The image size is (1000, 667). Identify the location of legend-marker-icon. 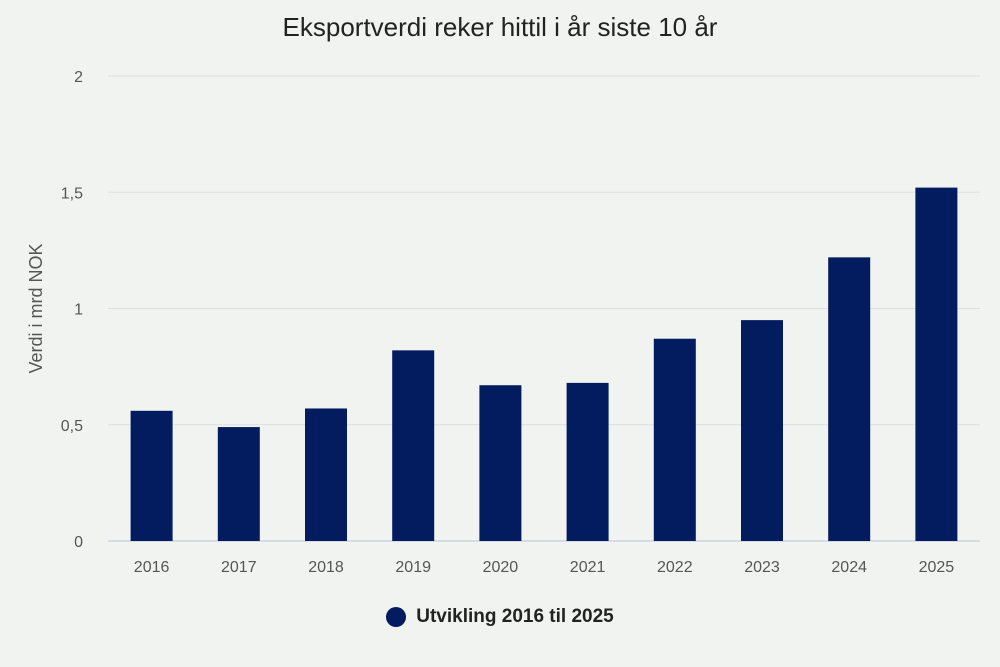
(396, 617).